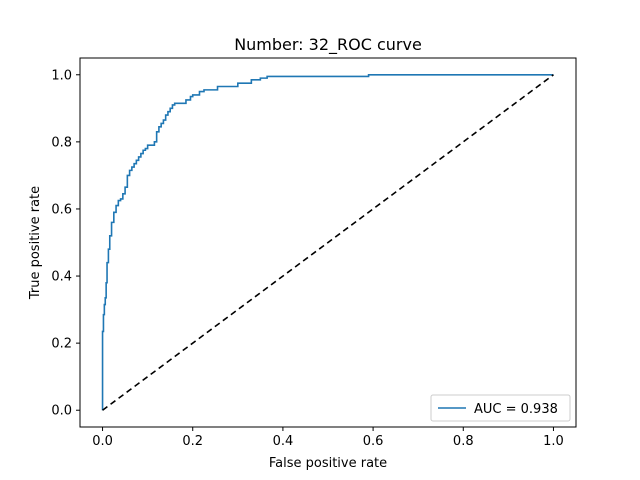 The width and height of the screenshot is (640, 480). Describe the element at coordinates (61, 75) in the screenshot. I see `y-tick-label: 1.0` at that location.